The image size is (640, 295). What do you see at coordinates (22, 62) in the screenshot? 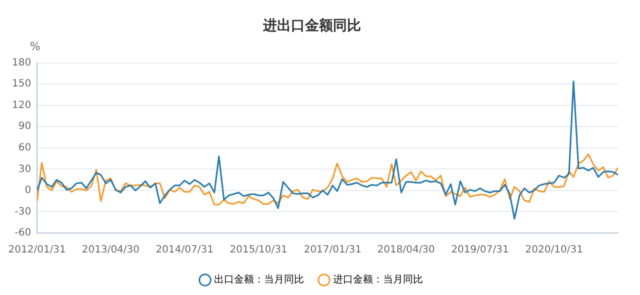
I see `y-tick-label: 180` at bounding box center [22, 62].